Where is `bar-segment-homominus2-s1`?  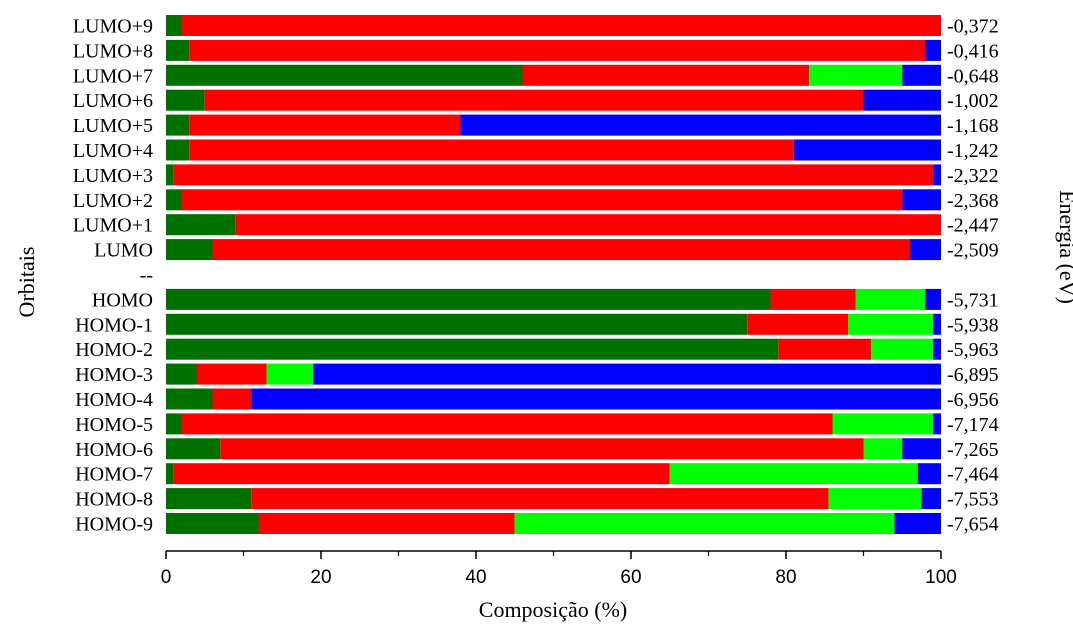 bar-segment-homominus2-s1 is located at coordinates (472, 349).